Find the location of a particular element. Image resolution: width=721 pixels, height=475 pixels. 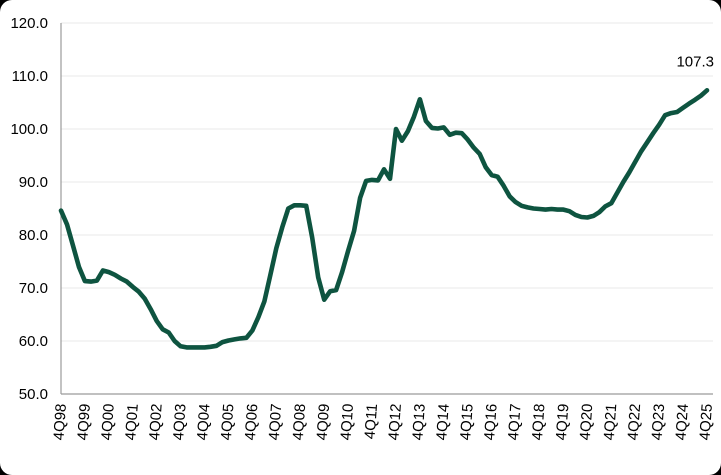

y-axis-tick-label: 120.0 is located at coordinates (29, 23).